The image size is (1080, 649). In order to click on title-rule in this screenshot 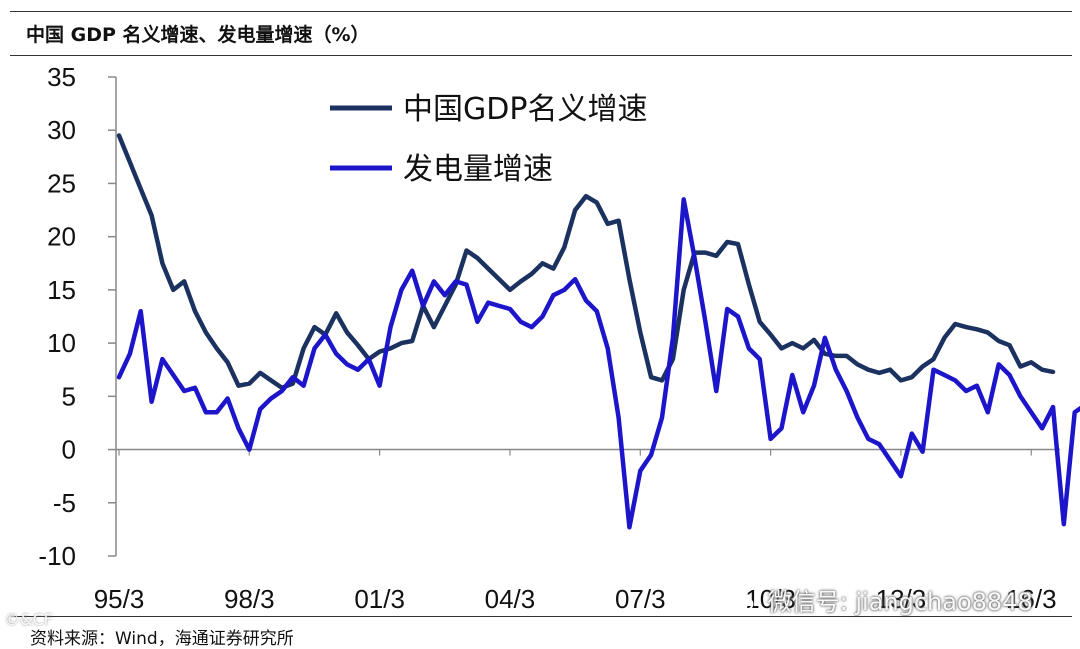, I will do `click(541, 55)`.